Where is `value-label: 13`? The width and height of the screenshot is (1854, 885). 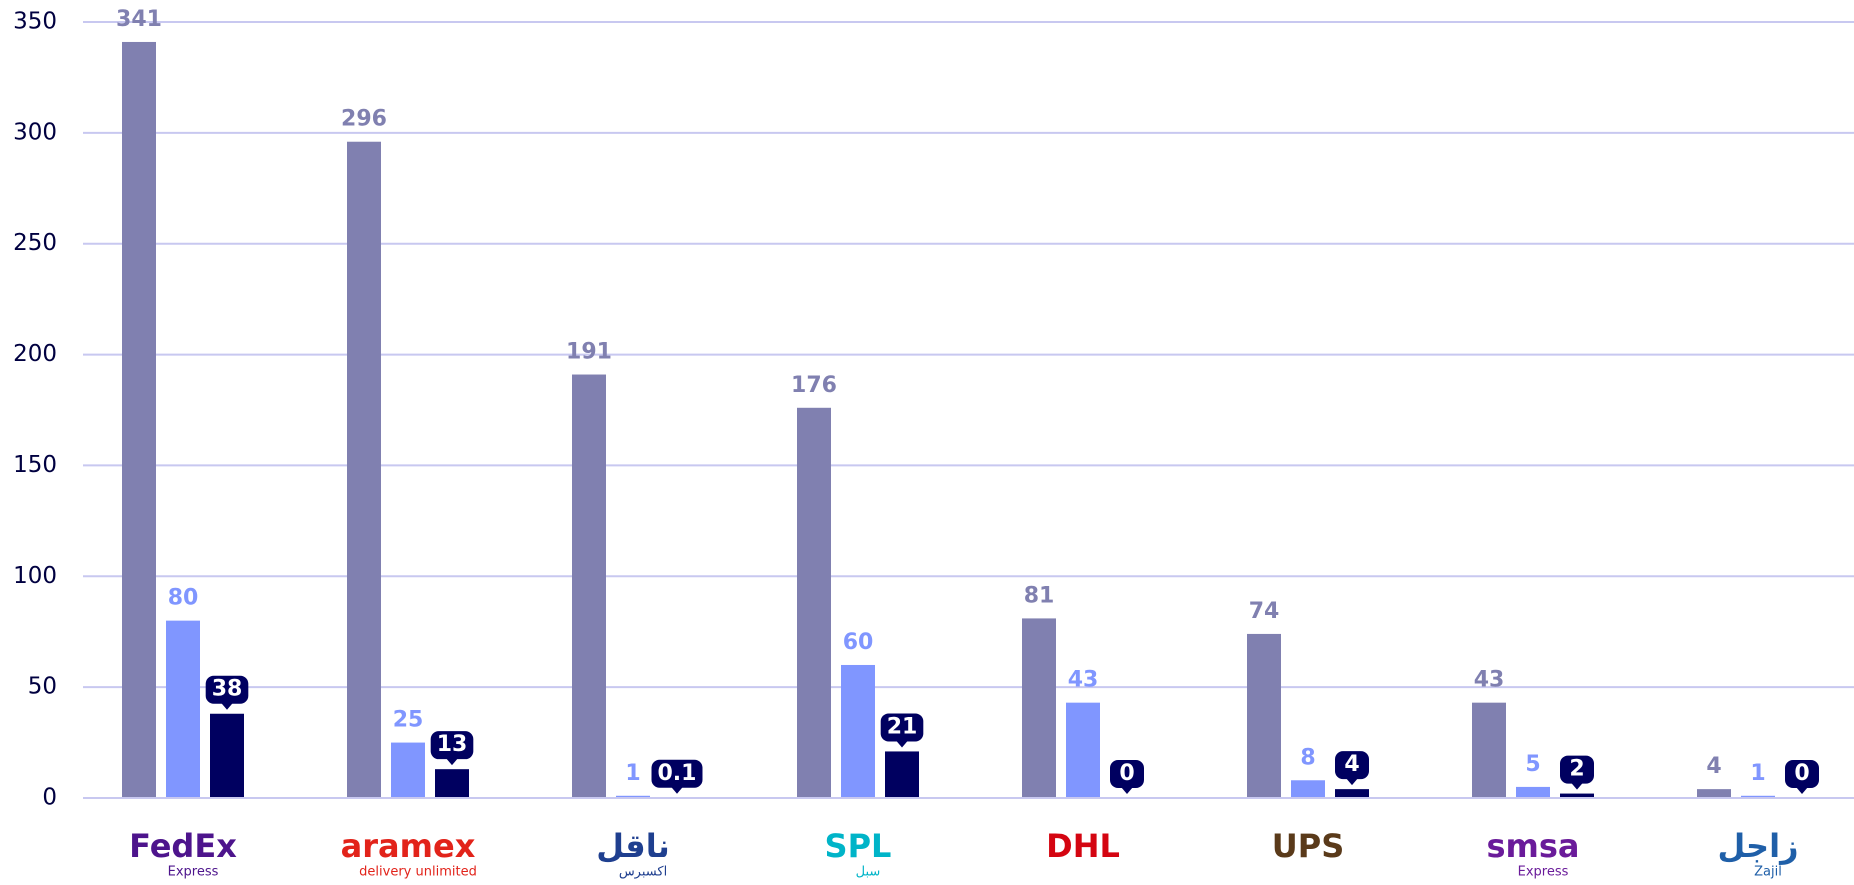 value-label: 13 is located at coordinates (452, 744).